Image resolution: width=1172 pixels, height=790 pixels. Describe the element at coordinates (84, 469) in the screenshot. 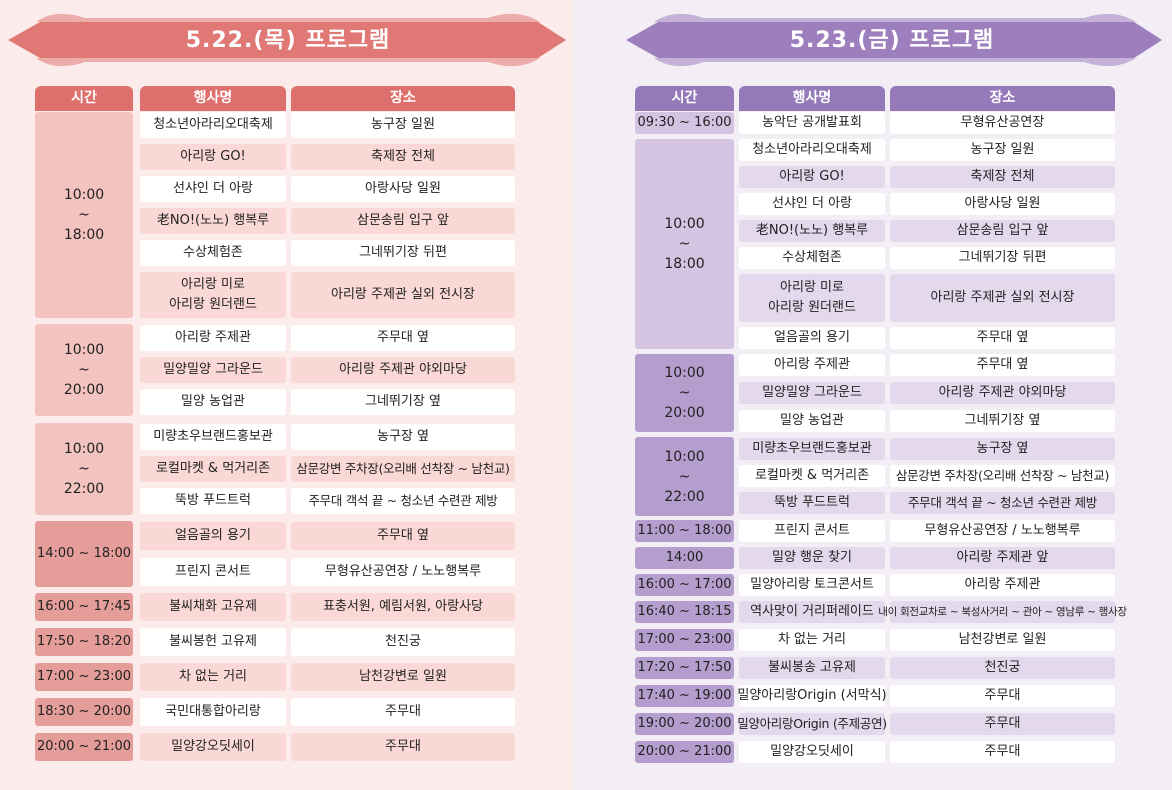

I see `left-time-block: 10:00 ~ 22:00` at that location.